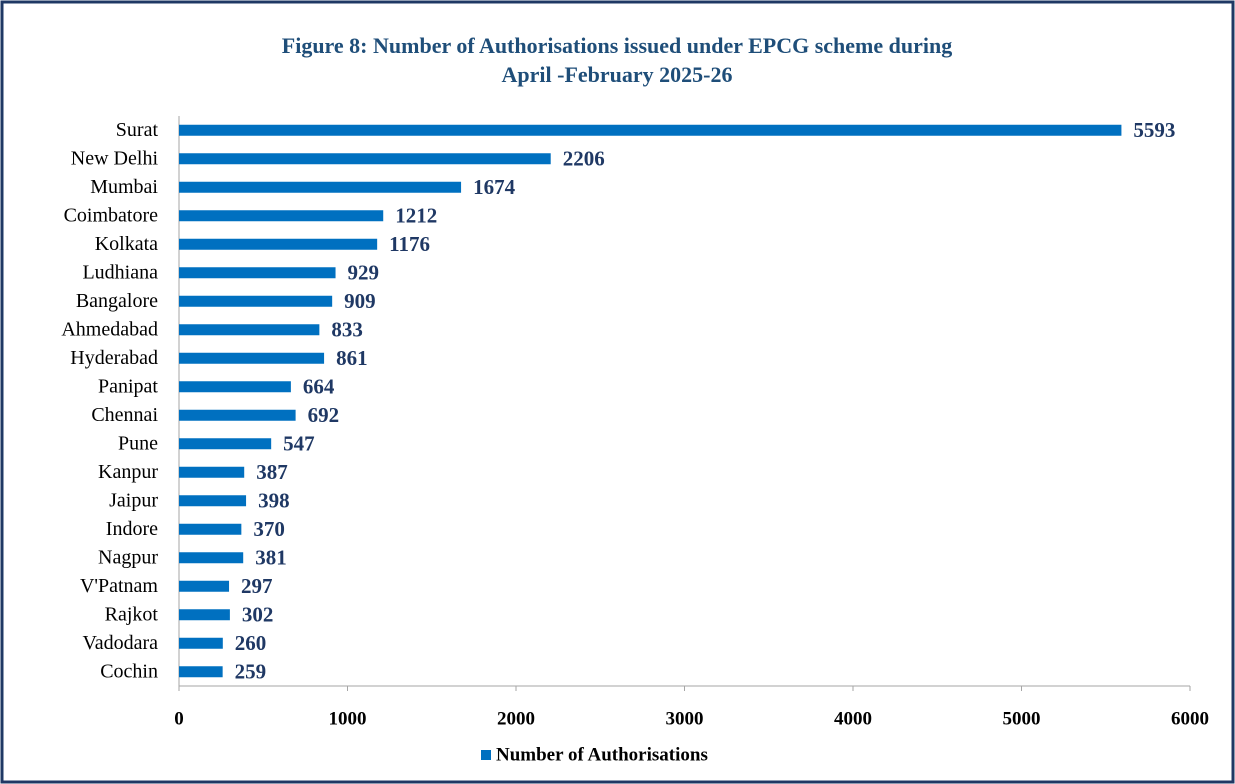  What do you see at coordinates (1190, 718) in the screenshot?
I see `x-tick-label: 6000` at bounding box center [1190, 718].